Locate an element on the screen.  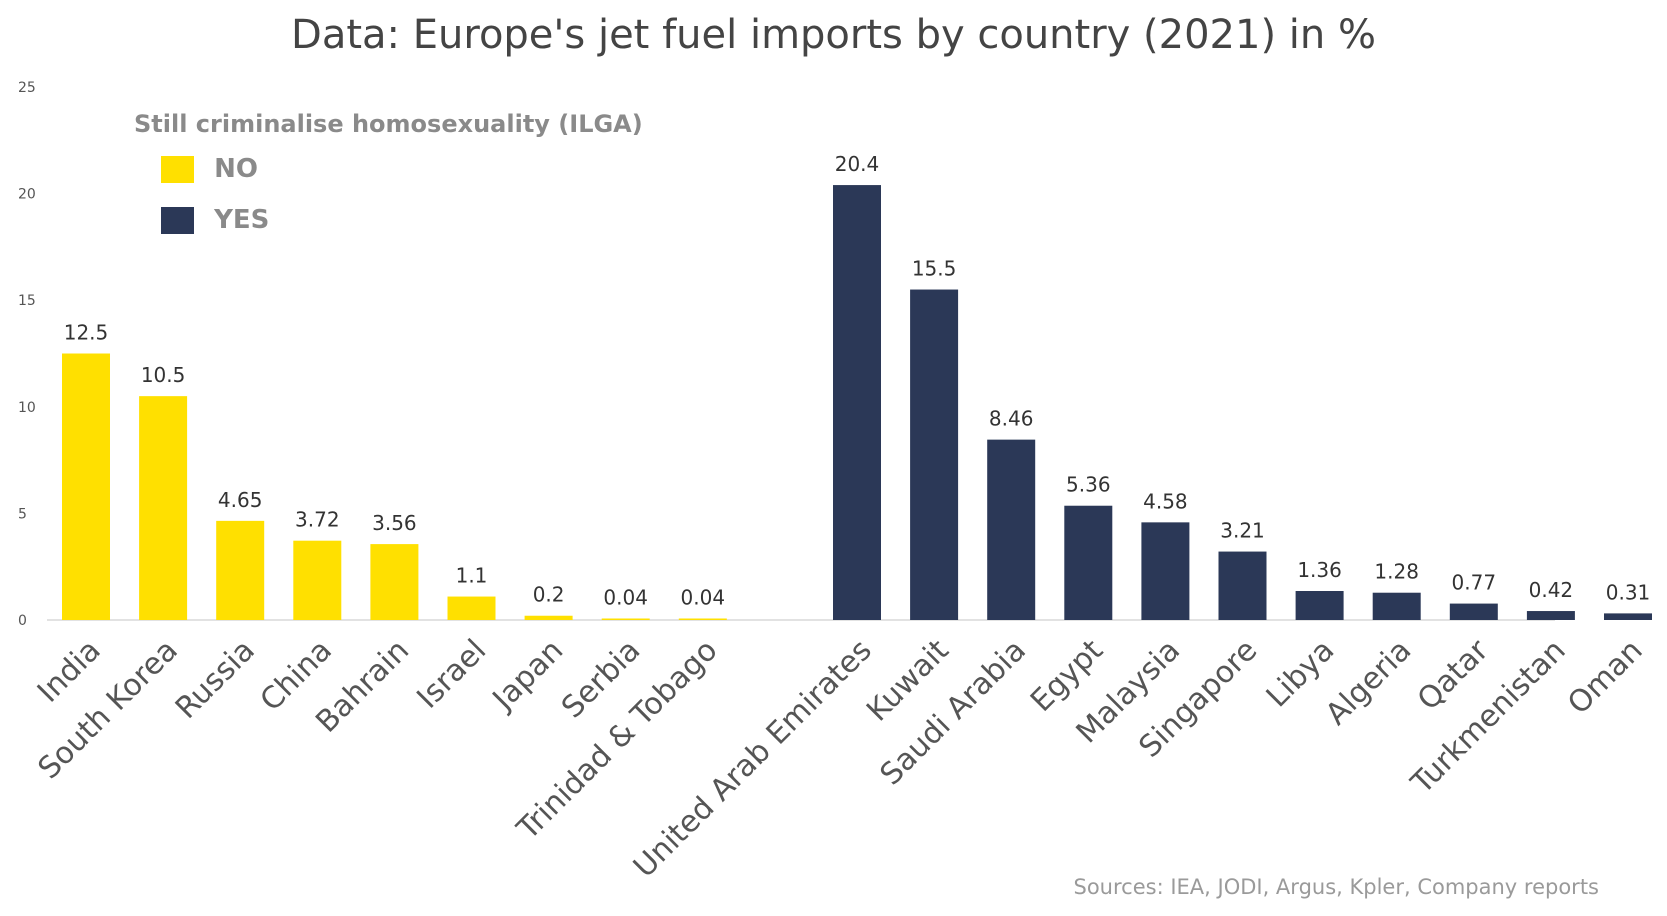
legend-label-yes: YES is located at coordinates (242, 220).